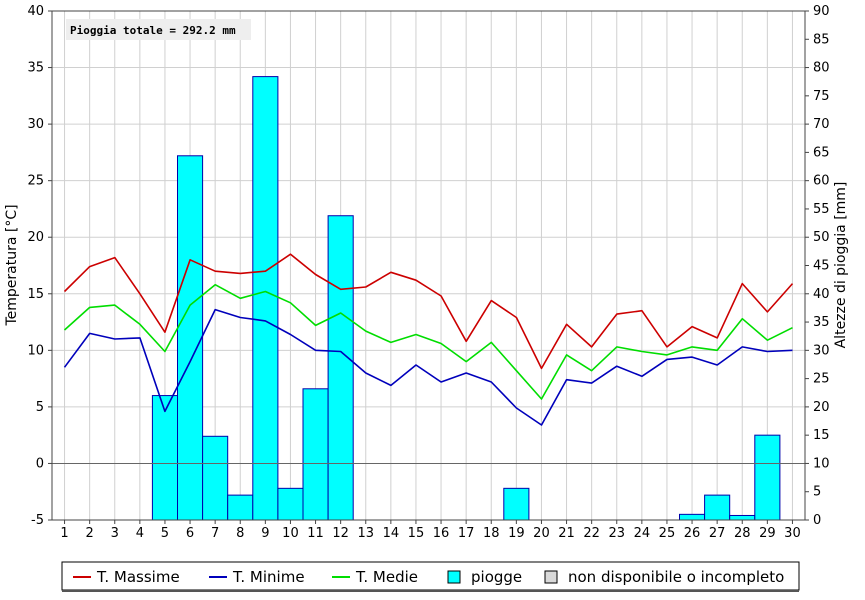  What do you see at coordinates (391, 533) in the screenshot?
I see `x-tick-label: 14` at bounding box center [391, 533].